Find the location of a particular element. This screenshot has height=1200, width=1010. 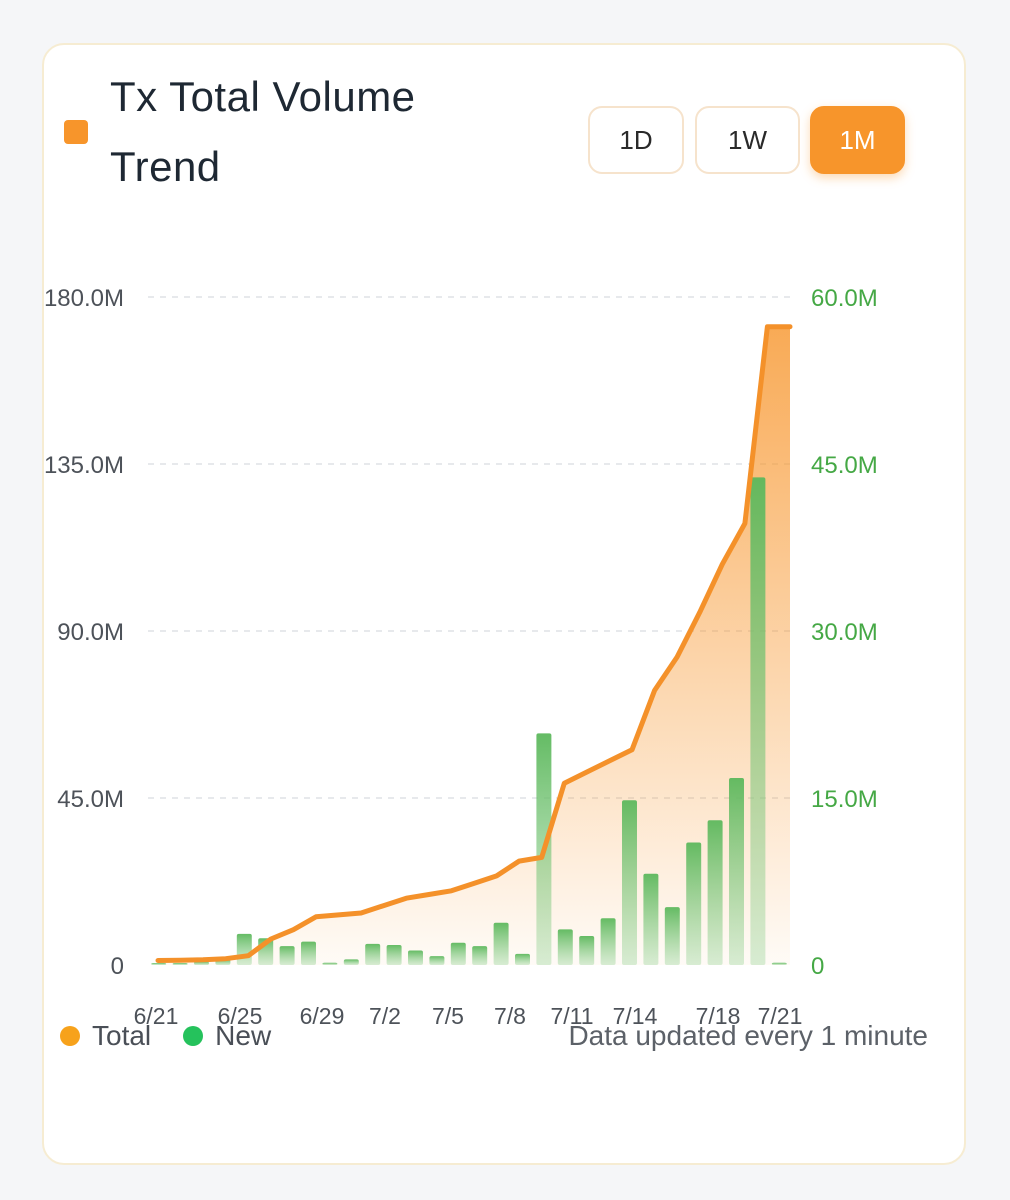

range-button-1d: 1D is located at coordinates (636, 140).